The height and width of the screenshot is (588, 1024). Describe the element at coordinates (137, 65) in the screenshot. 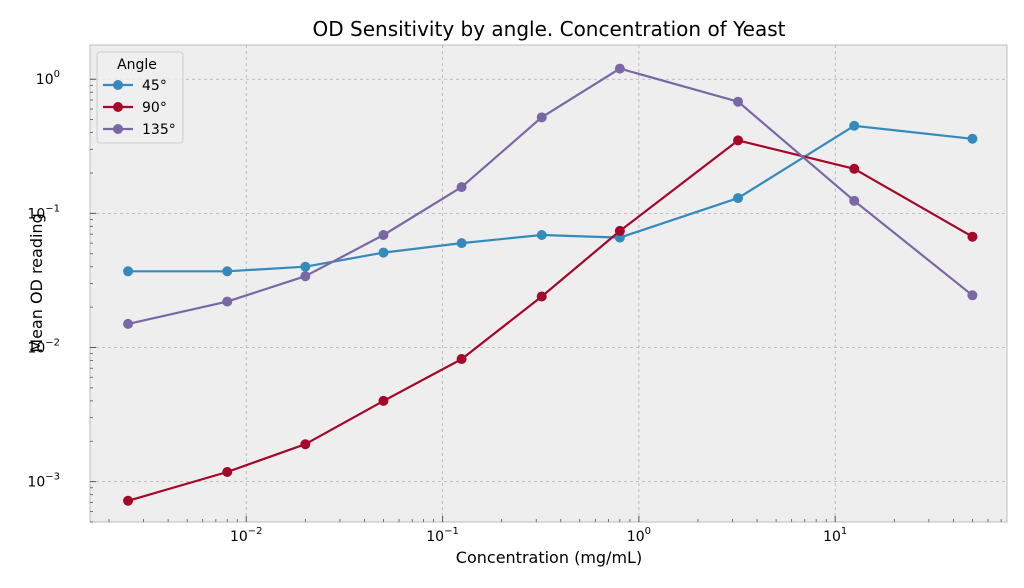

I see `legend-title: Angle` at that location.